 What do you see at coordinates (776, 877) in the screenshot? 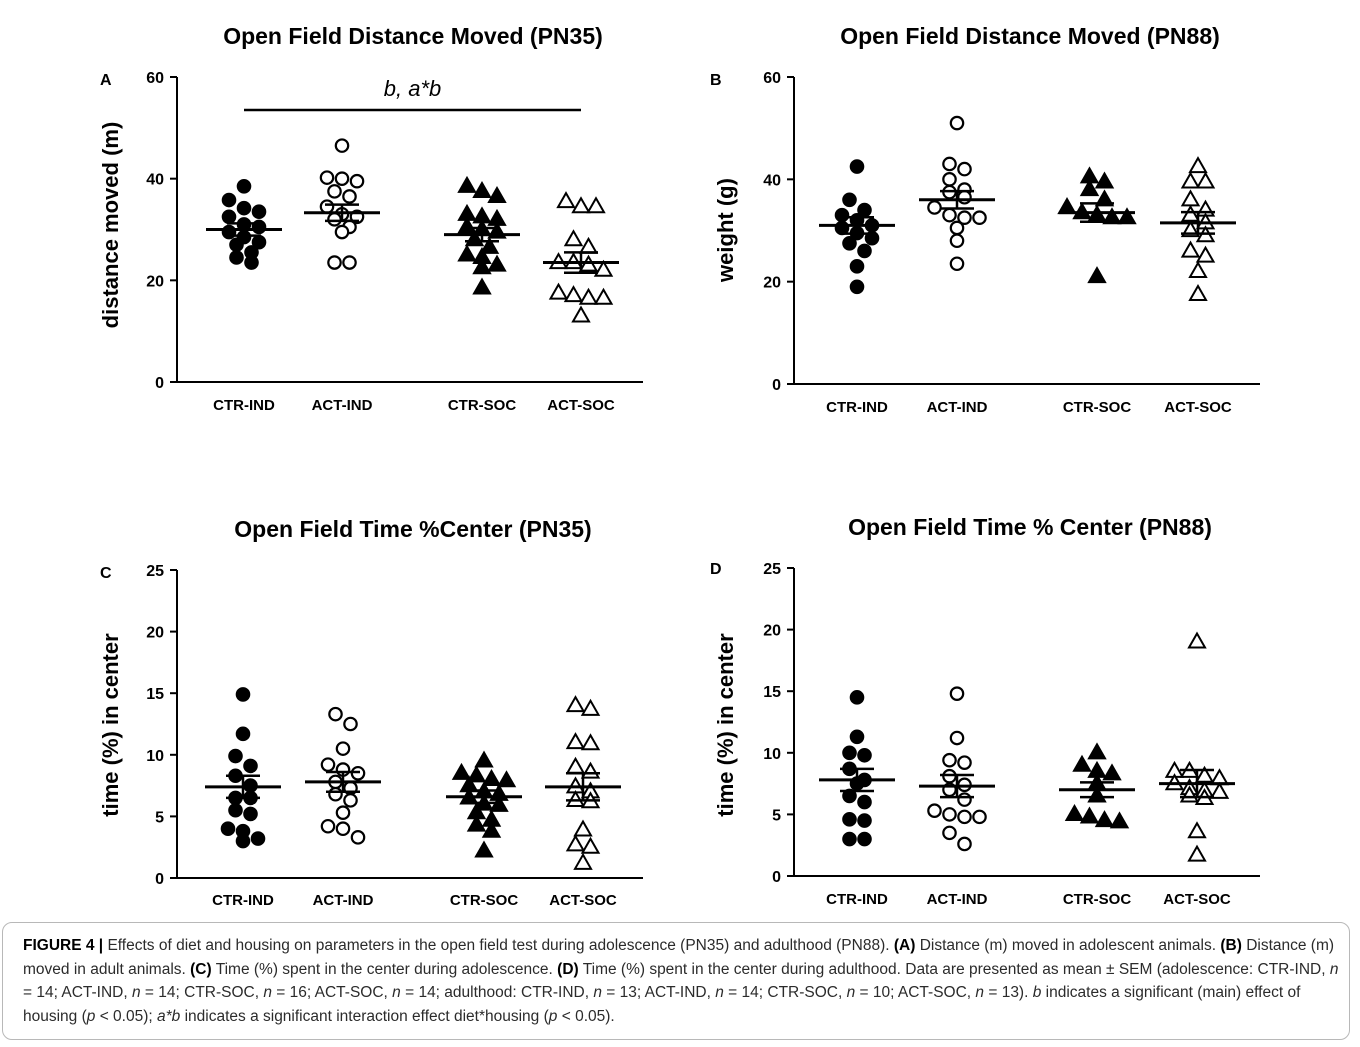
I see `y-tick-label: 0` at bounding box center [776, 877].